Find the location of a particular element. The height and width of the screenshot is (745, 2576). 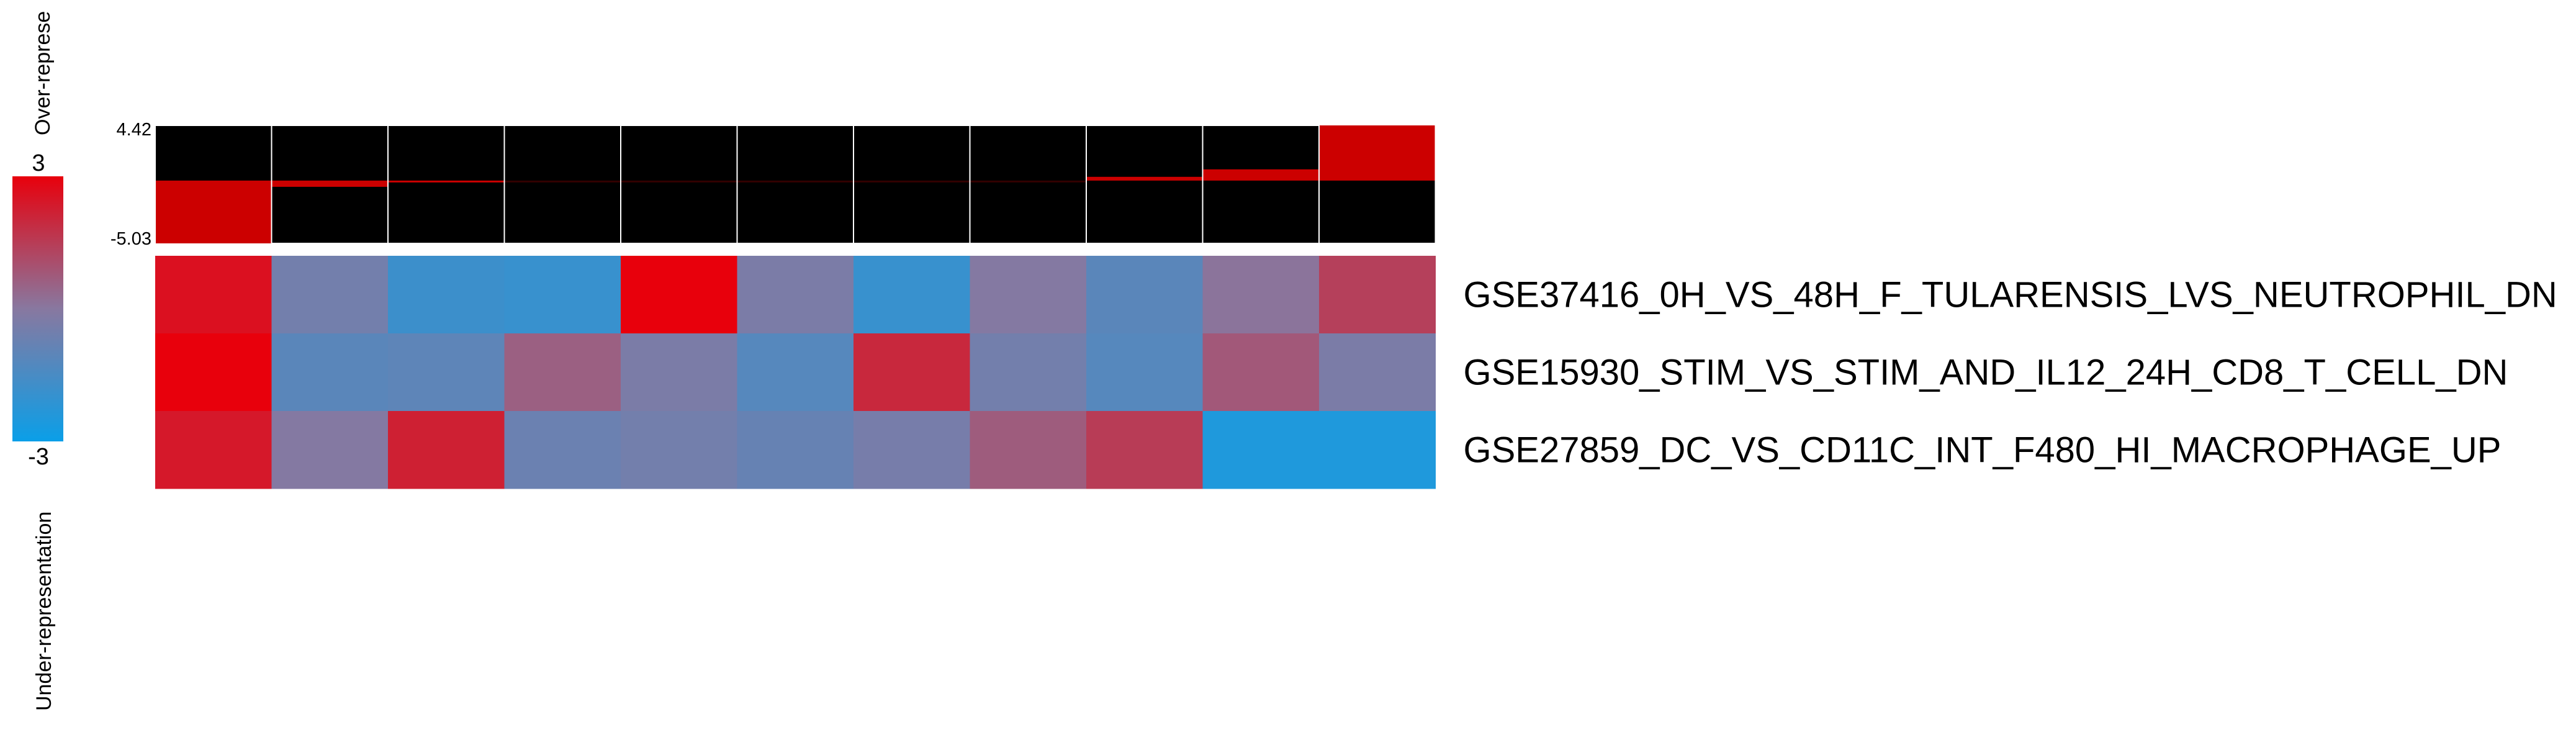

legend-max-label: 3 is located at coordinates (38, 163).